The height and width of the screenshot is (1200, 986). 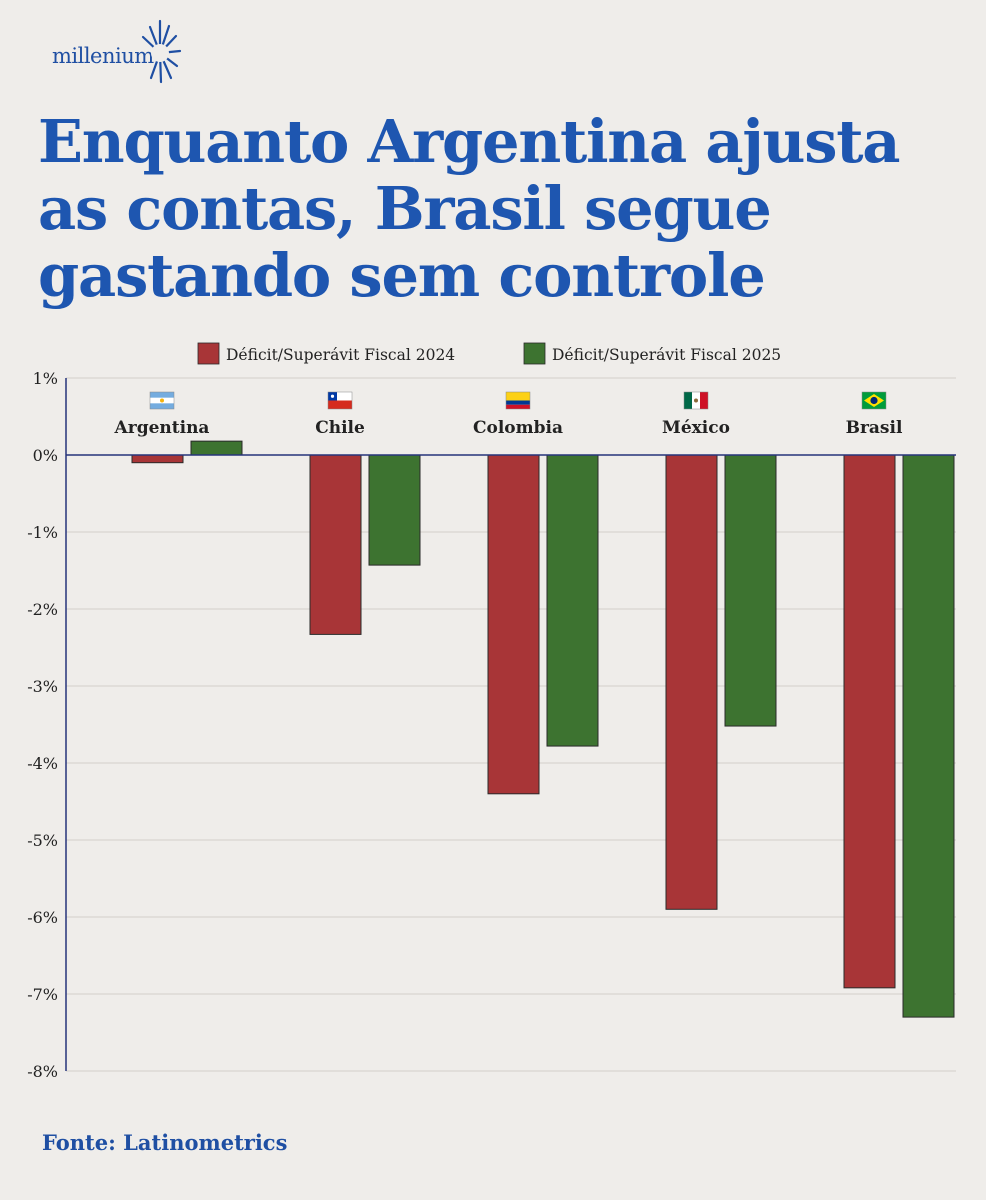 What do you see at coordinates (340, 428) in the screenshot?
I see `category-label: Chile` at bounding box center [340, 428].